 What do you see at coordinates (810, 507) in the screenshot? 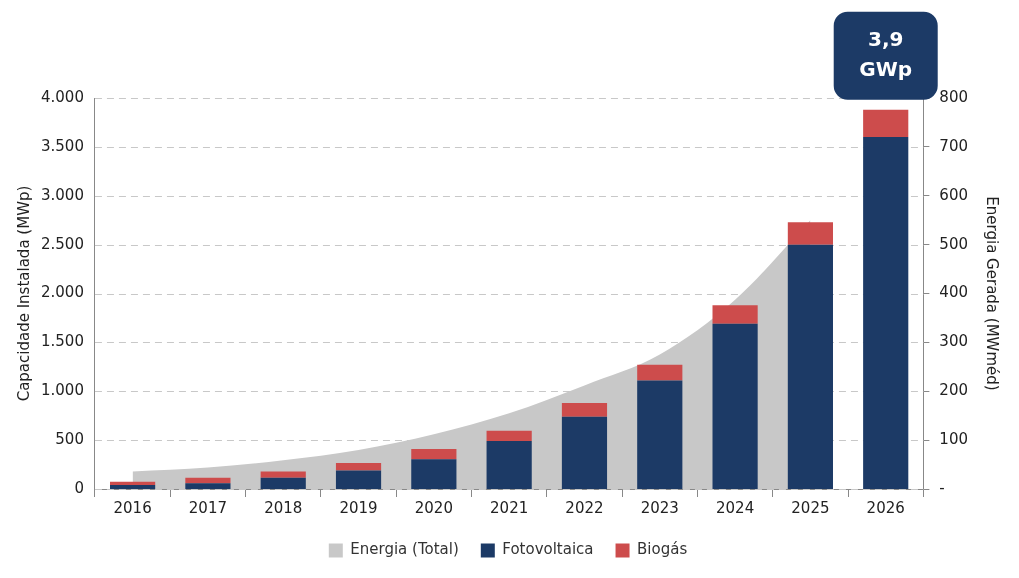
I see `x-tick-label: 2025` at bounding box center [810, 507].